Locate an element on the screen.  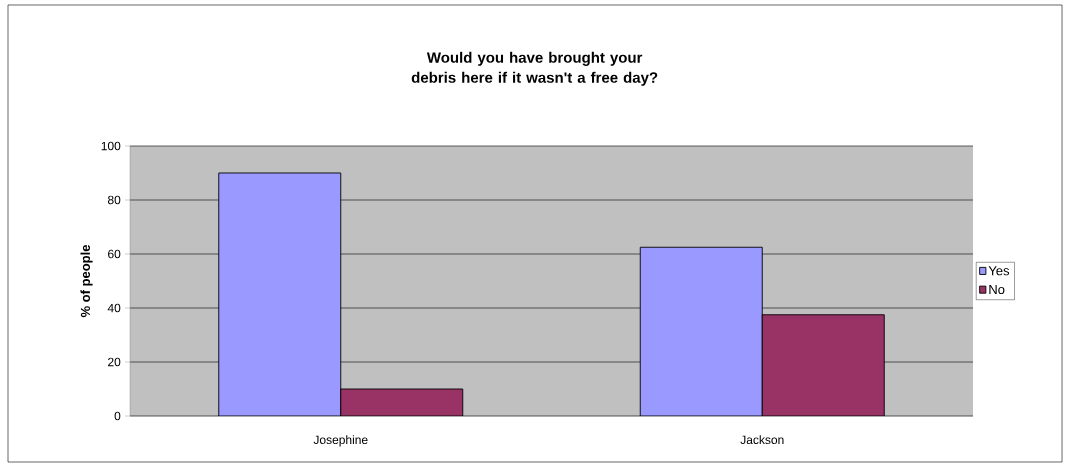
y-tick-label: 80 is located at coordinates (114, 200).